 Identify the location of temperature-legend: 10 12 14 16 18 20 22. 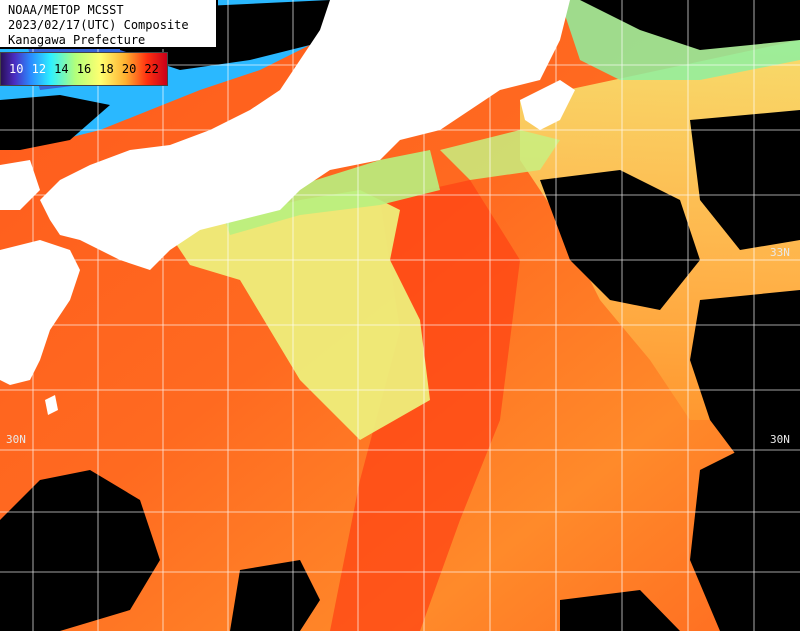
(84, 69).